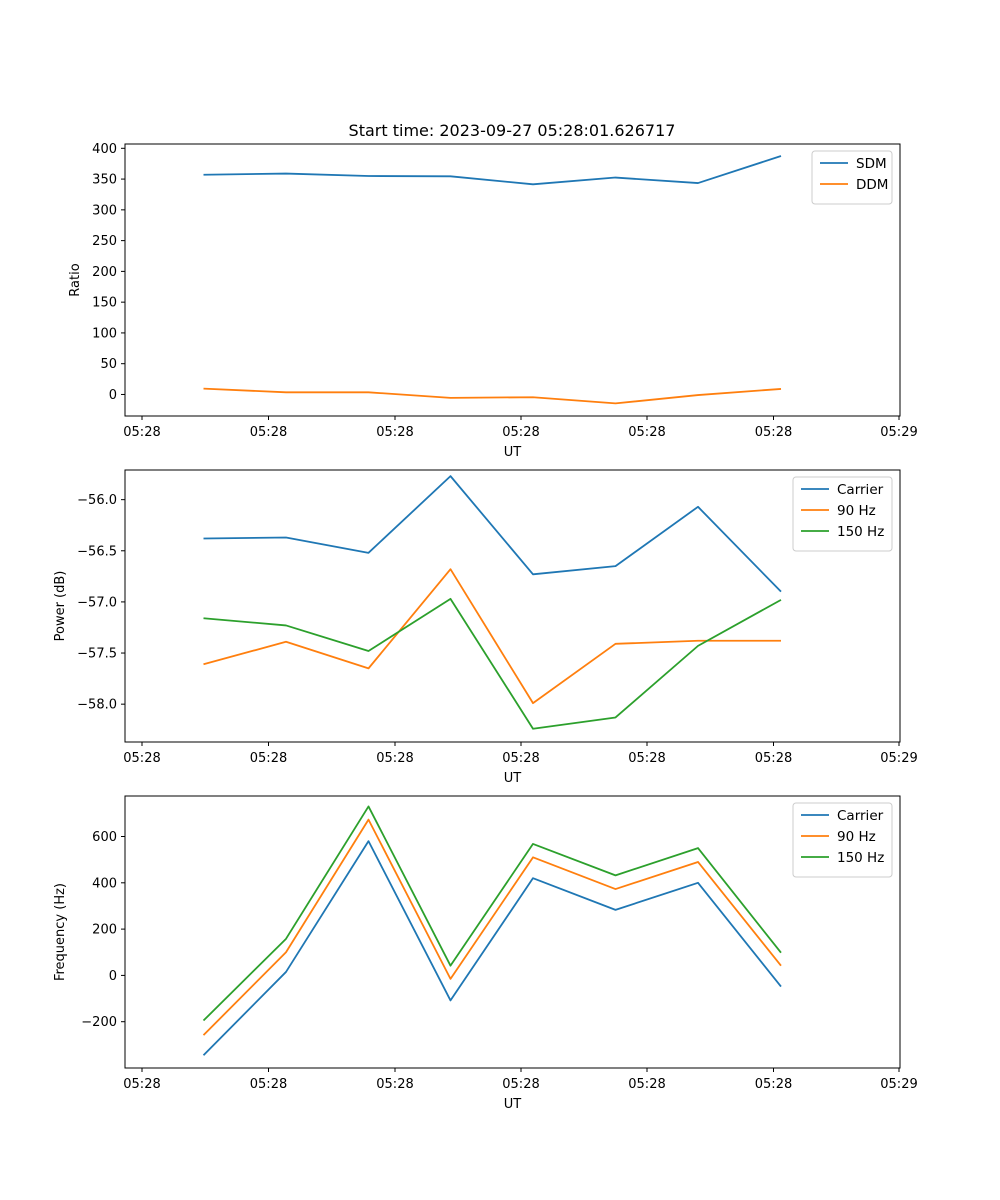 The image size is (1000, 1200). I want to click on power-y-tick-label: −56.5, so click(97, 551).